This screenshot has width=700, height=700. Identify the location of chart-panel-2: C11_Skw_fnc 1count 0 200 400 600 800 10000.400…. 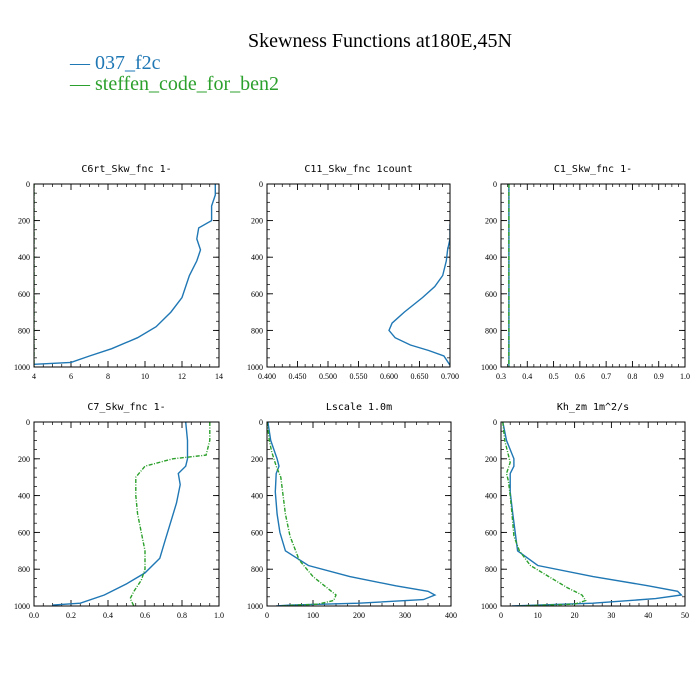
(353, 272).